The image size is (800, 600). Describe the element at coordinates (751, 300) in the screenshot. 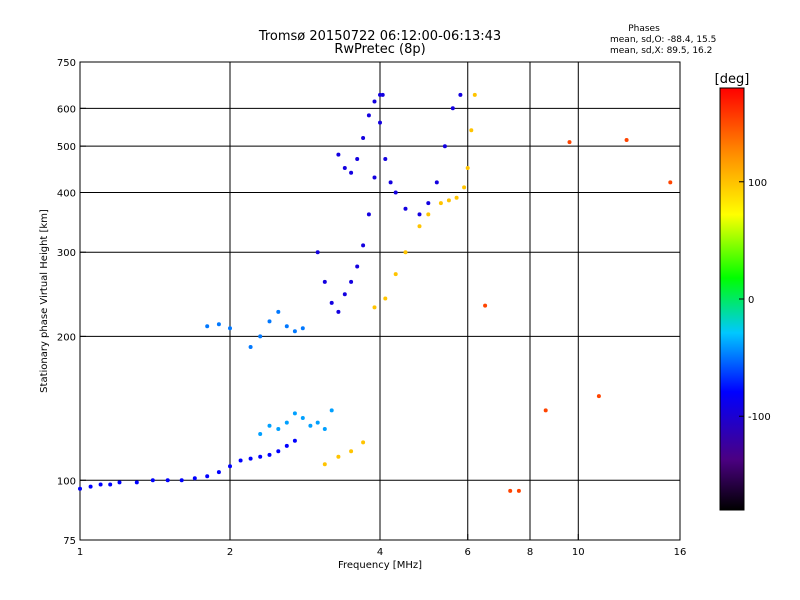

I see `colorbar-tick-label: 0` at that location.